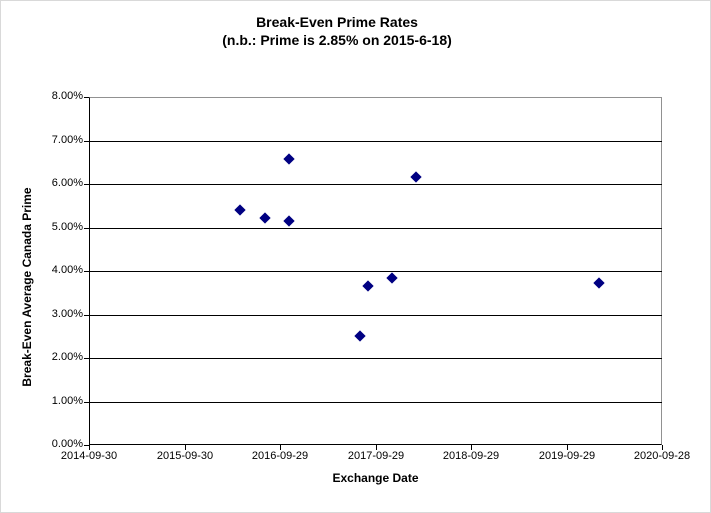  I want to click on x-axis-tick-label: 2018-09-29, so click(471, 456).